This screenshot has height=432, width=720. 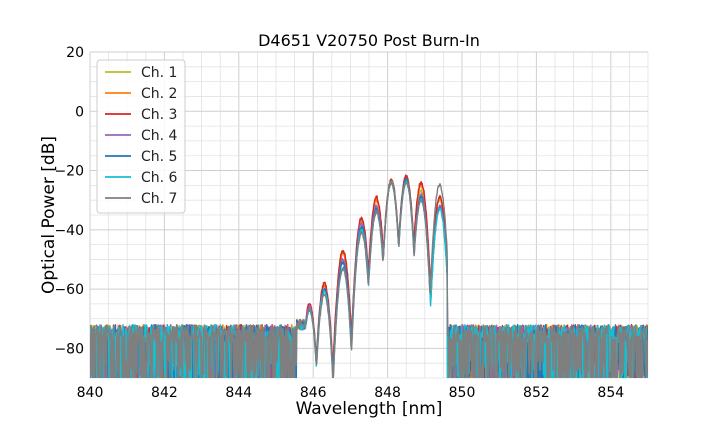 I want to click on x-tick-label: 854, so click(x=610, y=393).